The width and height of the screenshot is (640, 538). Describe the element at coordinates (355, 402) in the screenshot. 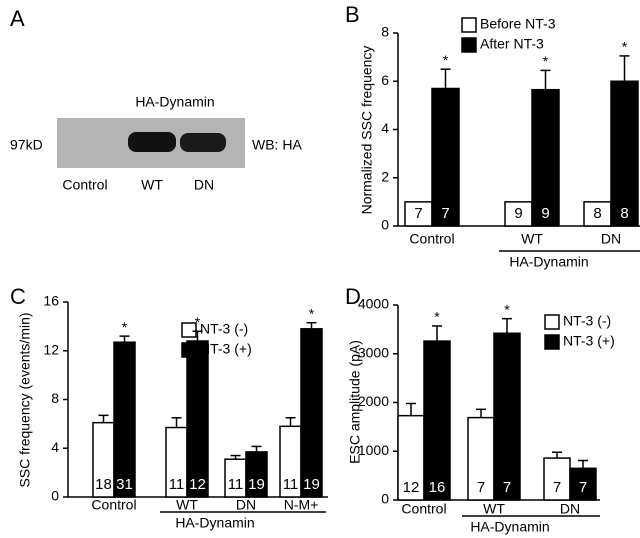

I see `y-axis-label: ESC amplitude (pA)` at that location.